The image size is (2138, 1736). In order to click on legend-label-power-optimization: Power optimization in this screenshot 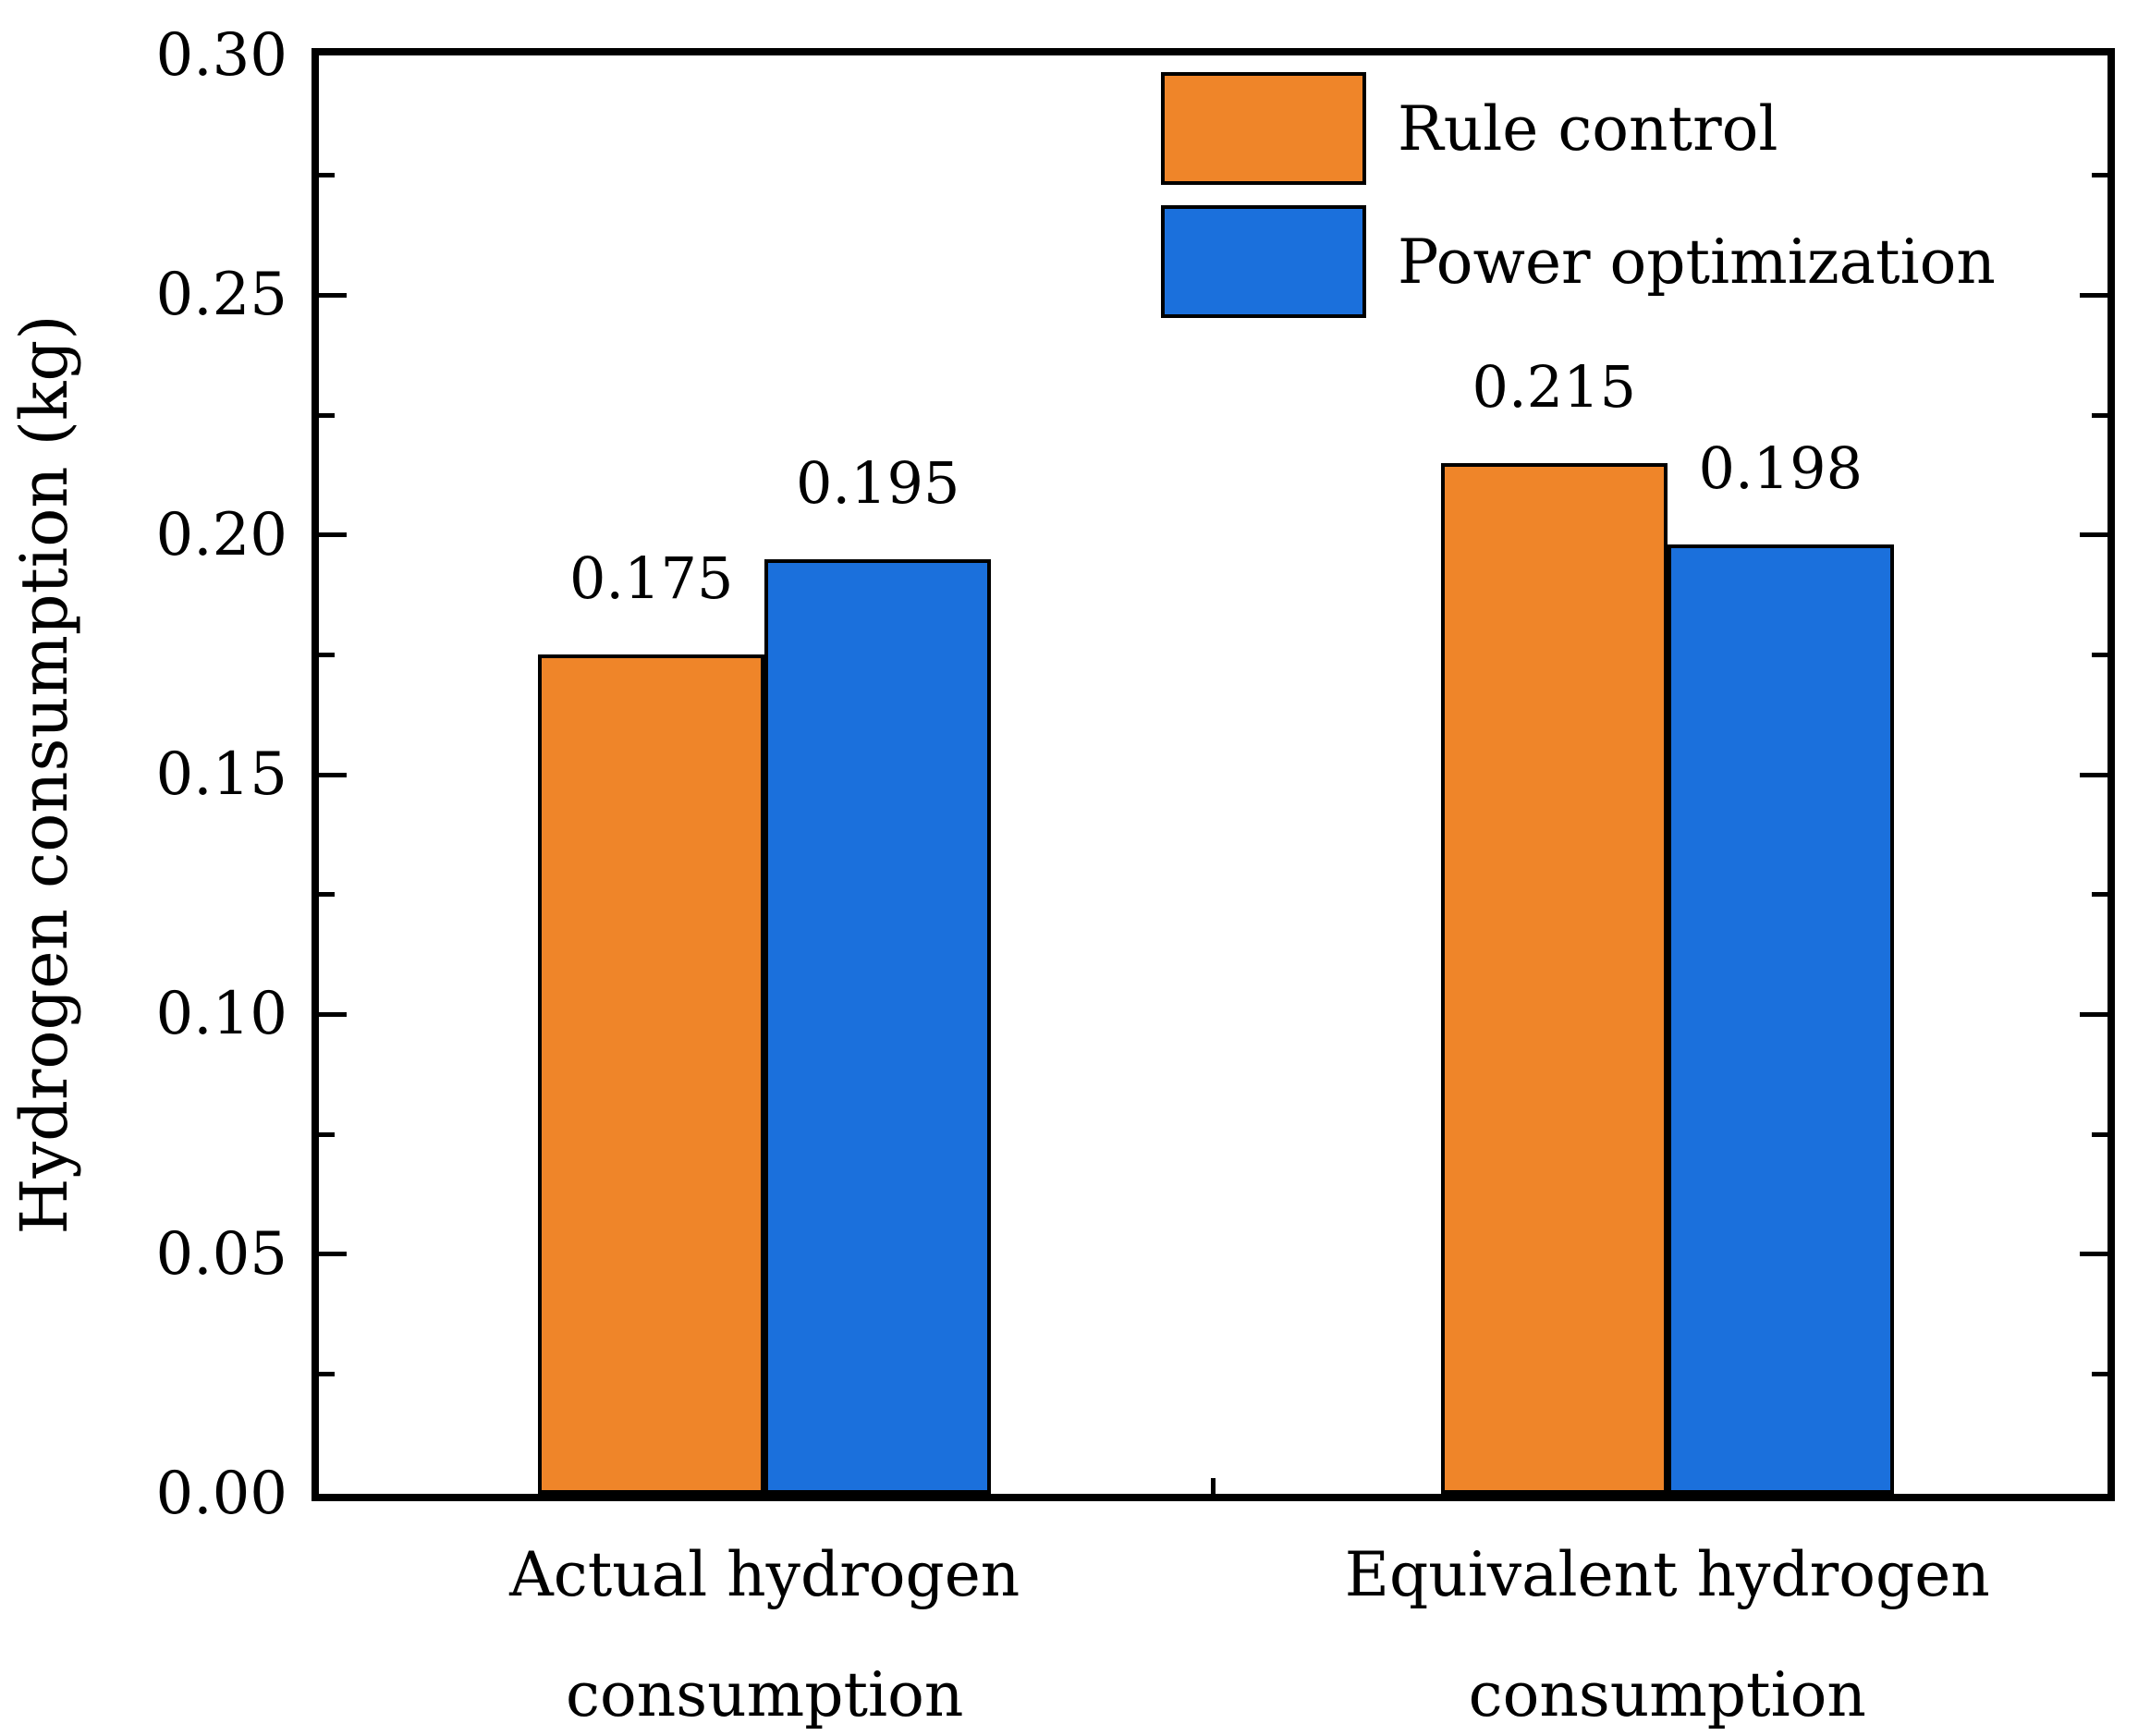, I will do `click(1697, 262)`.